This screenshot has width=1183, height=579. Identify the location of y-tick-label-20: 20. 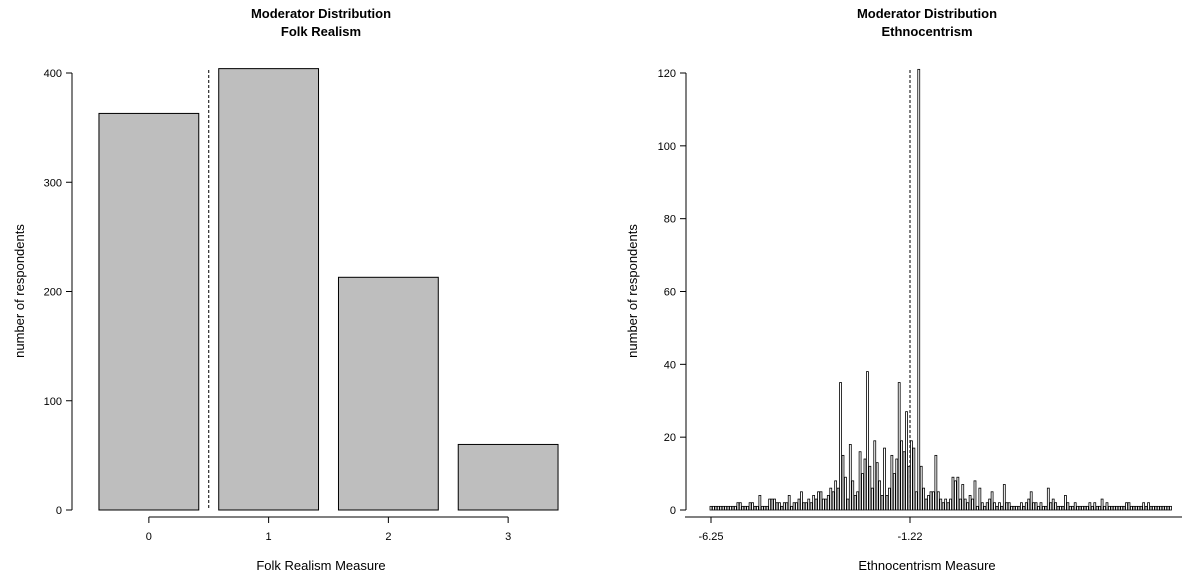
(670, 438).